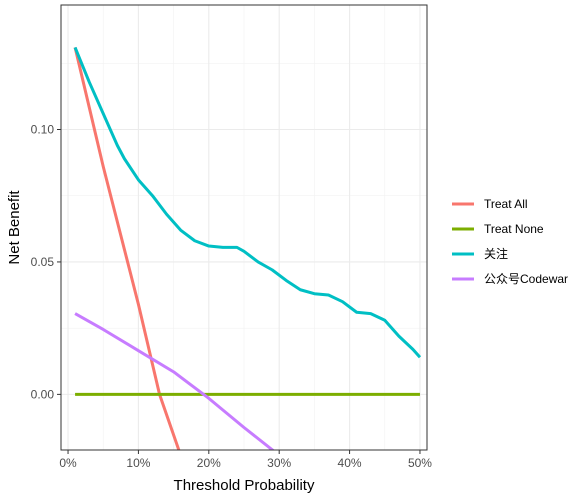 The height and width of the screenshot is (497, 578). I want to click on x-tick-label: 40%, so click(350, 463).